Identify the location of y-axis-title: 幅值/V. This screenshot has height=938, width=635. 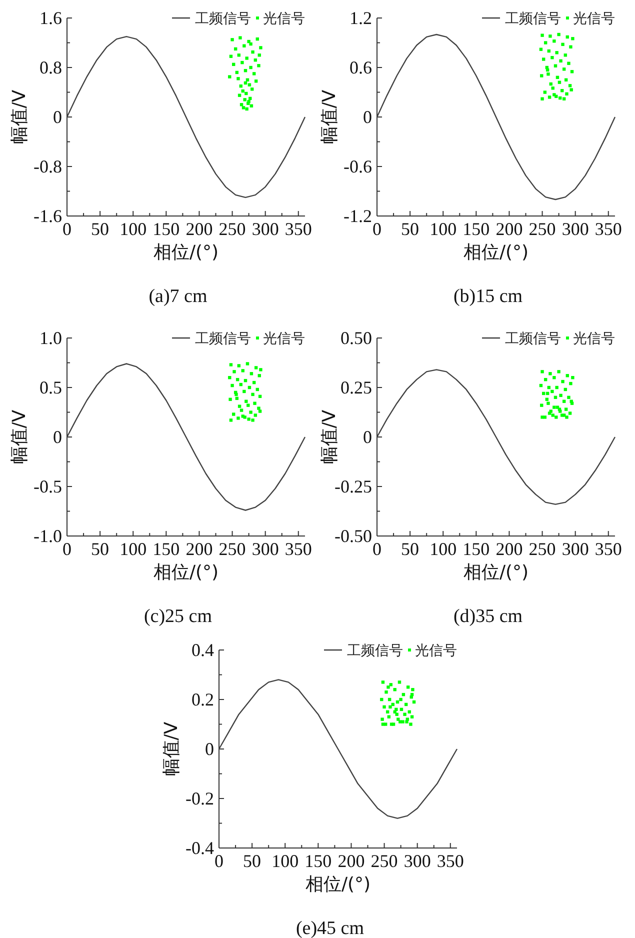
(329, 436).